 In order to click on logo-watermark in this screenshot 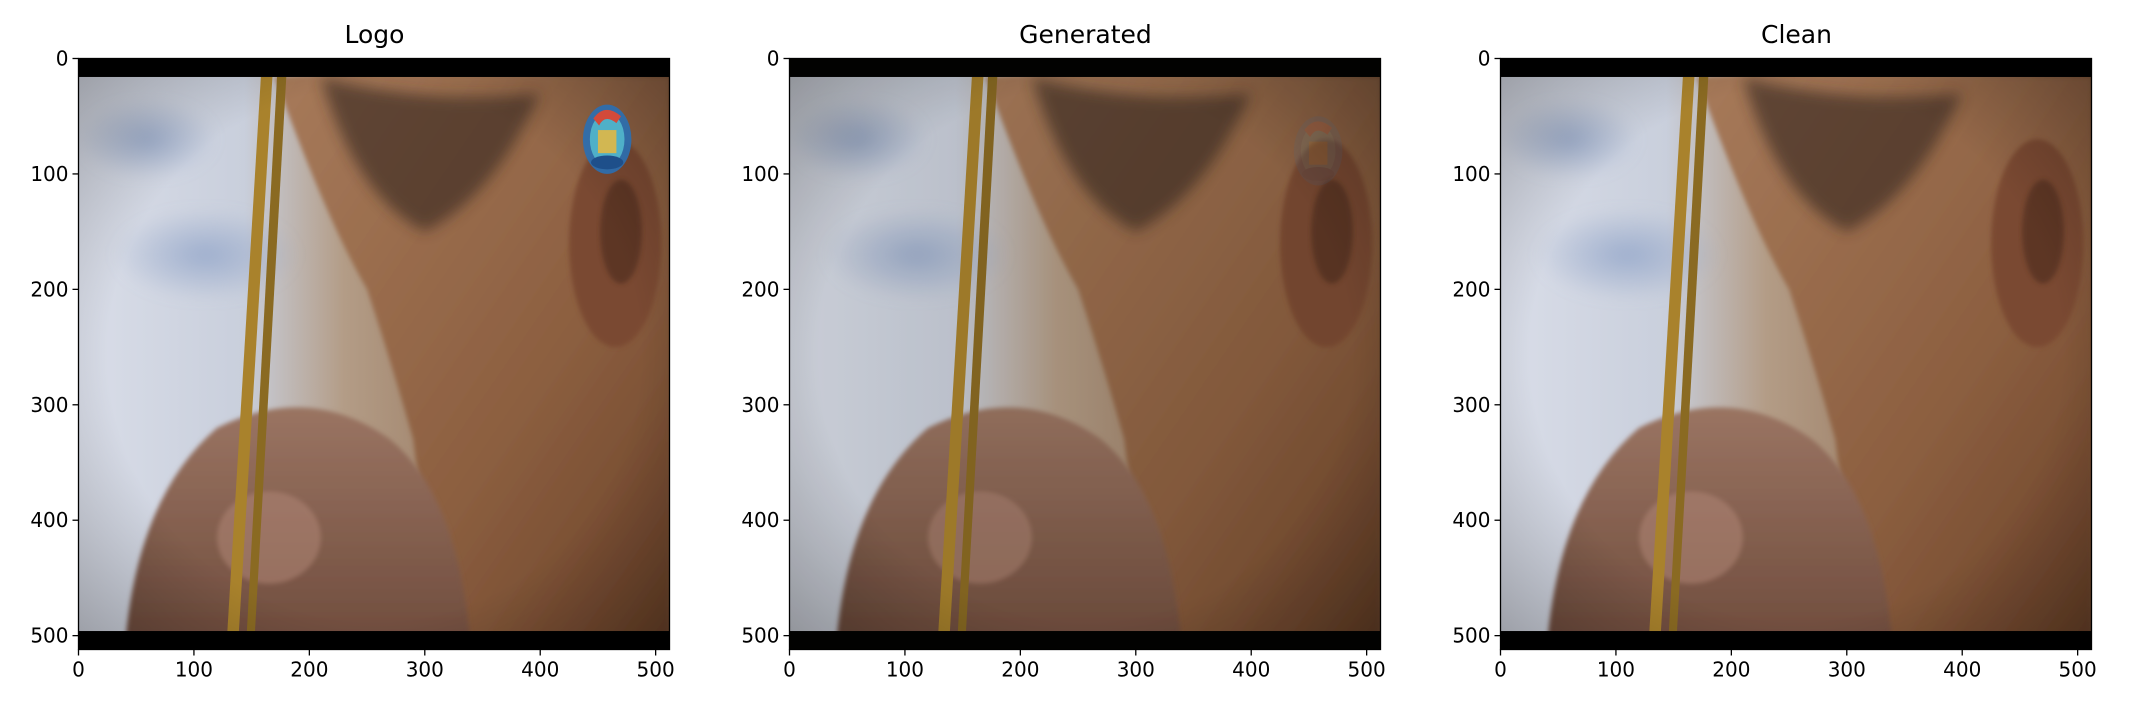, I will do `click(607, 139)`.